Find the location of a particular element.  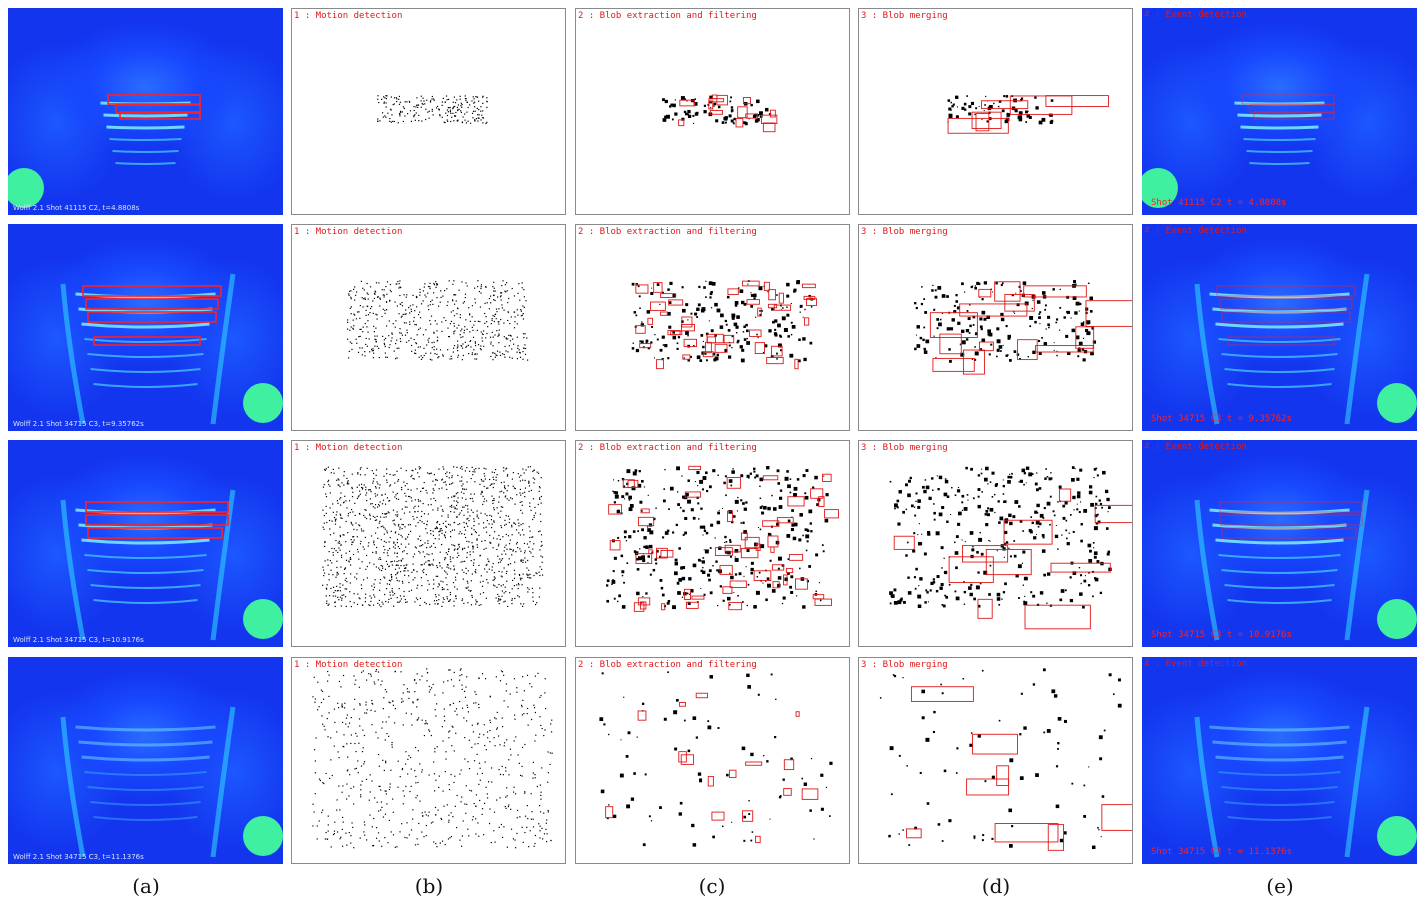

merge-panel: 3 : Blob merging is located at coordinates (995, 327).